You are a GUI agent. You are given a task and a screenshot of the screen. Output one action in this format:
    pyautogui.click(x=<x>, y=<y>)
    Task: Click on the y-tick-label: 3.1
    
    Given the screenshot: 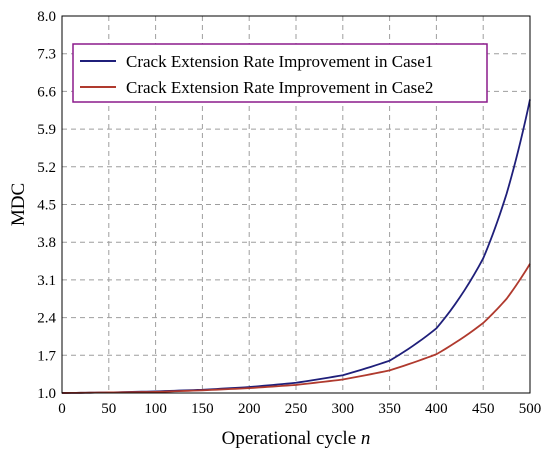 What is the action you would take?
    pyautogui.click(x=46, y=281)
    